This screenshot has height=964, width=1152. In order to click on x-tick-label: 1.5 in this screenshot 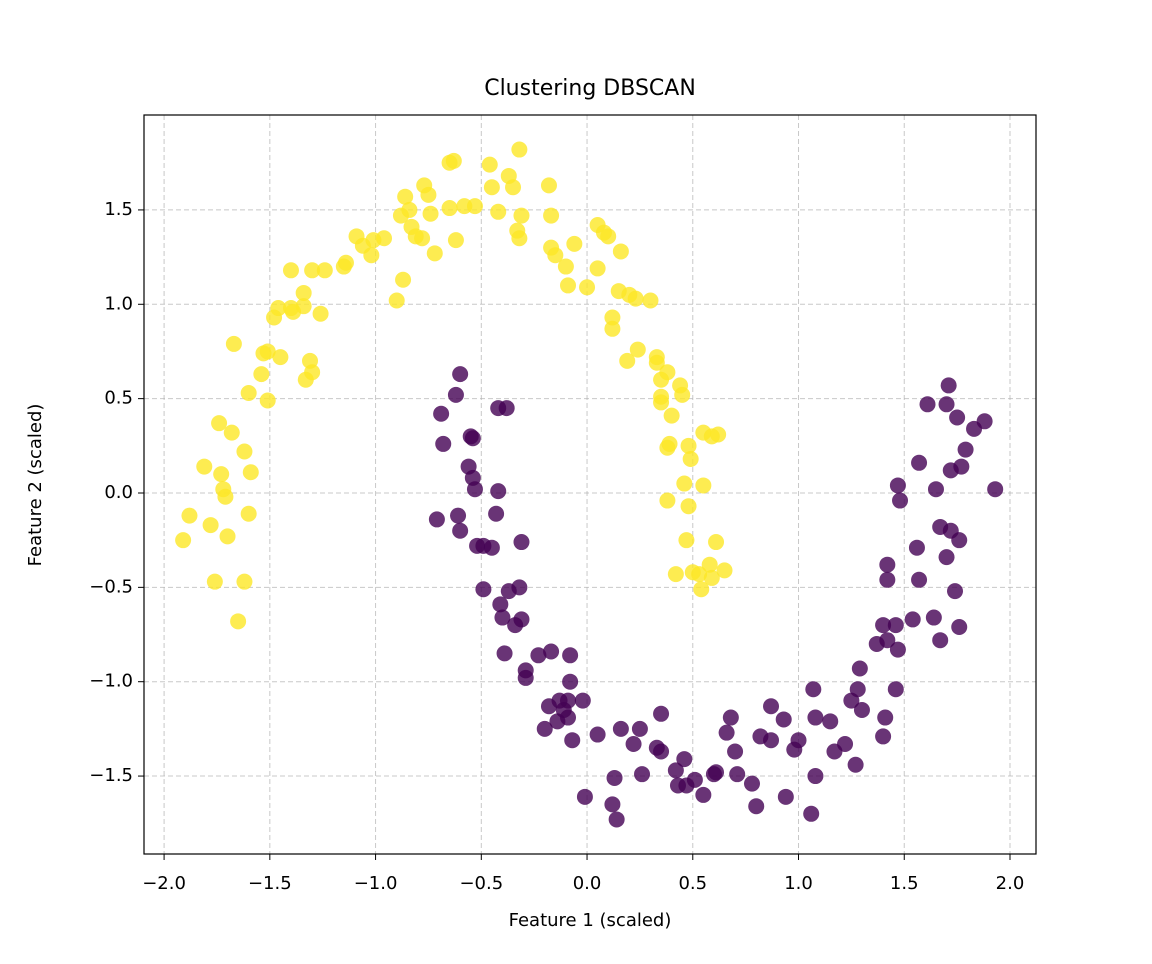, I will do `click(904, 883)`.